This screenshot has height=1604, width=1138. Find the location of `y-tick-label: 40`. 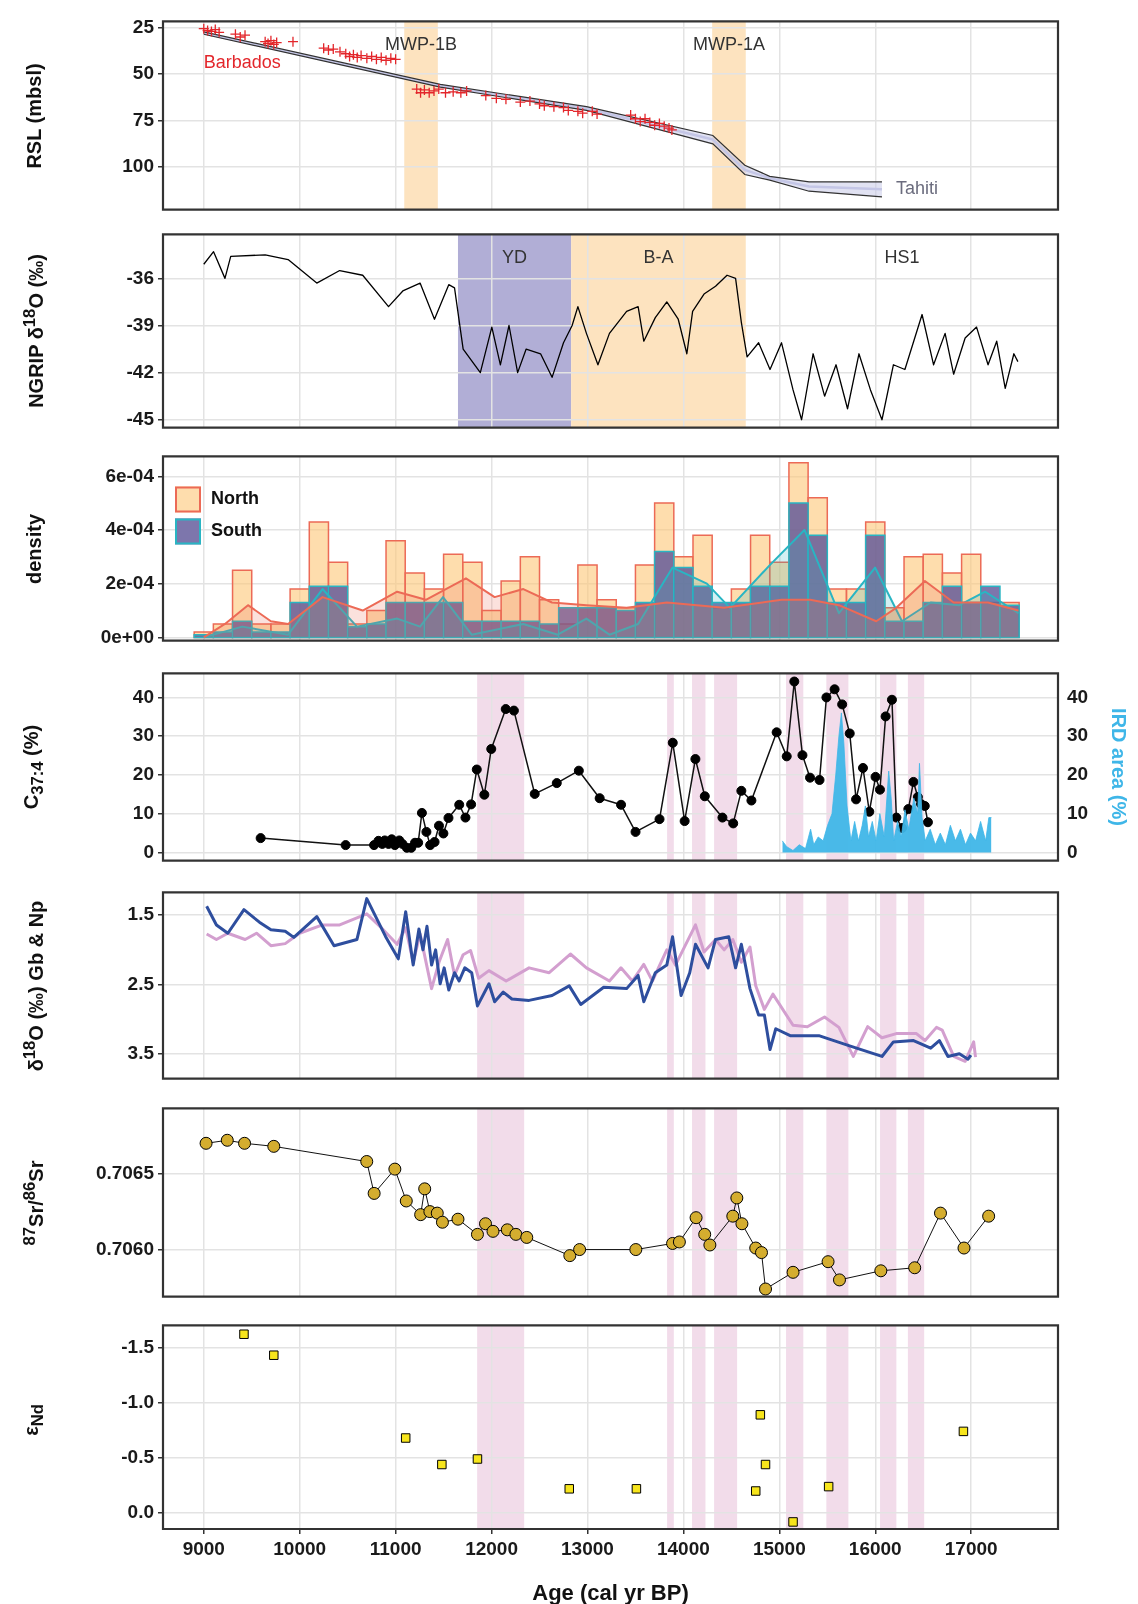

y-tick-label: 40 is located at coordinates (143, 696).